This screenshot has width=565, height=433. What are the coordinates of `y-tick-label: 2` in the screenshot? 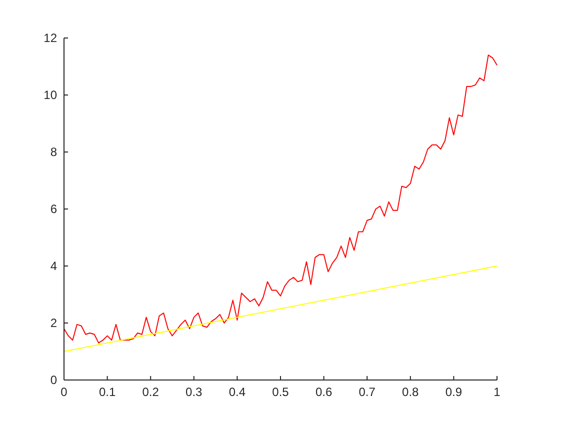 It's located at (54, 323).